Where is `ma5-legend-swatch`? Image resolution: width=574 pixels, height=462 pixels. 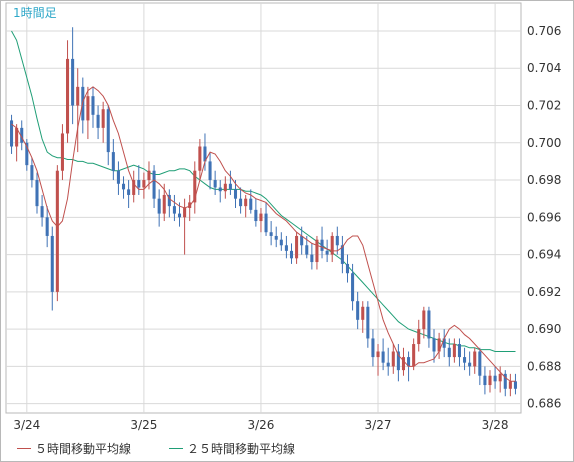 ma5-legend-swatch is located at coordinates (24, 448).